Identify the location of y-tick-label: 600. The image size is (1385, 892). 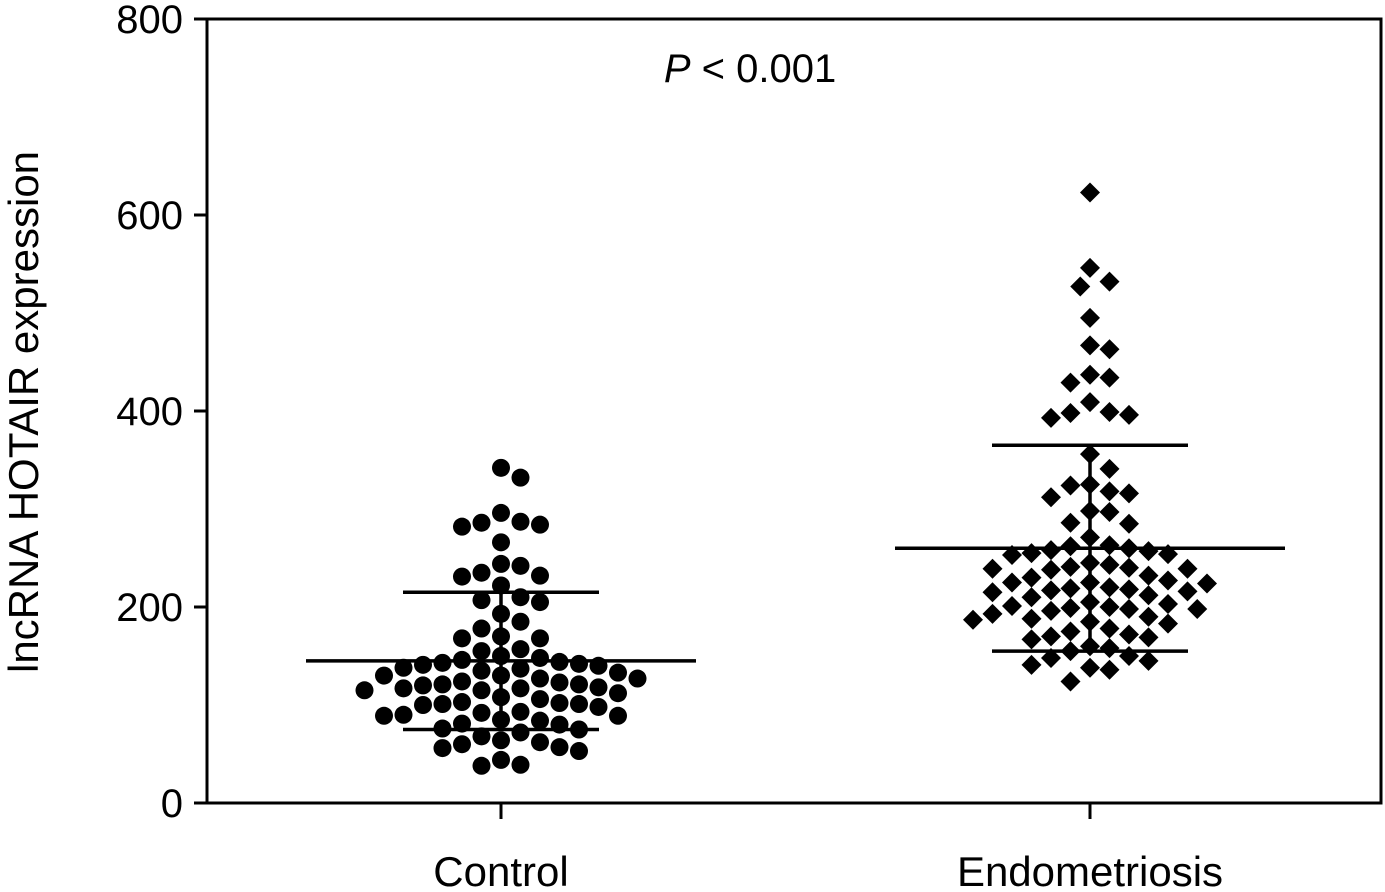
(149, 216).